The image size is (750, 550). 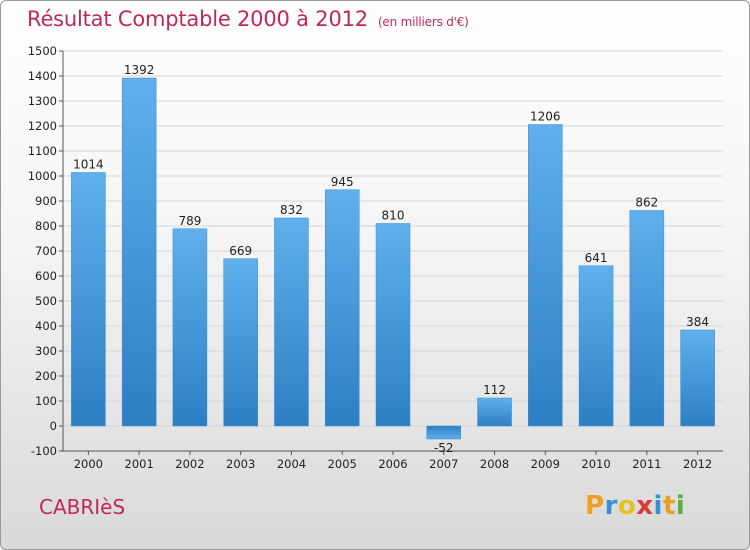 I want to click on y-tick-label: 700, so click(x=46, y=251).